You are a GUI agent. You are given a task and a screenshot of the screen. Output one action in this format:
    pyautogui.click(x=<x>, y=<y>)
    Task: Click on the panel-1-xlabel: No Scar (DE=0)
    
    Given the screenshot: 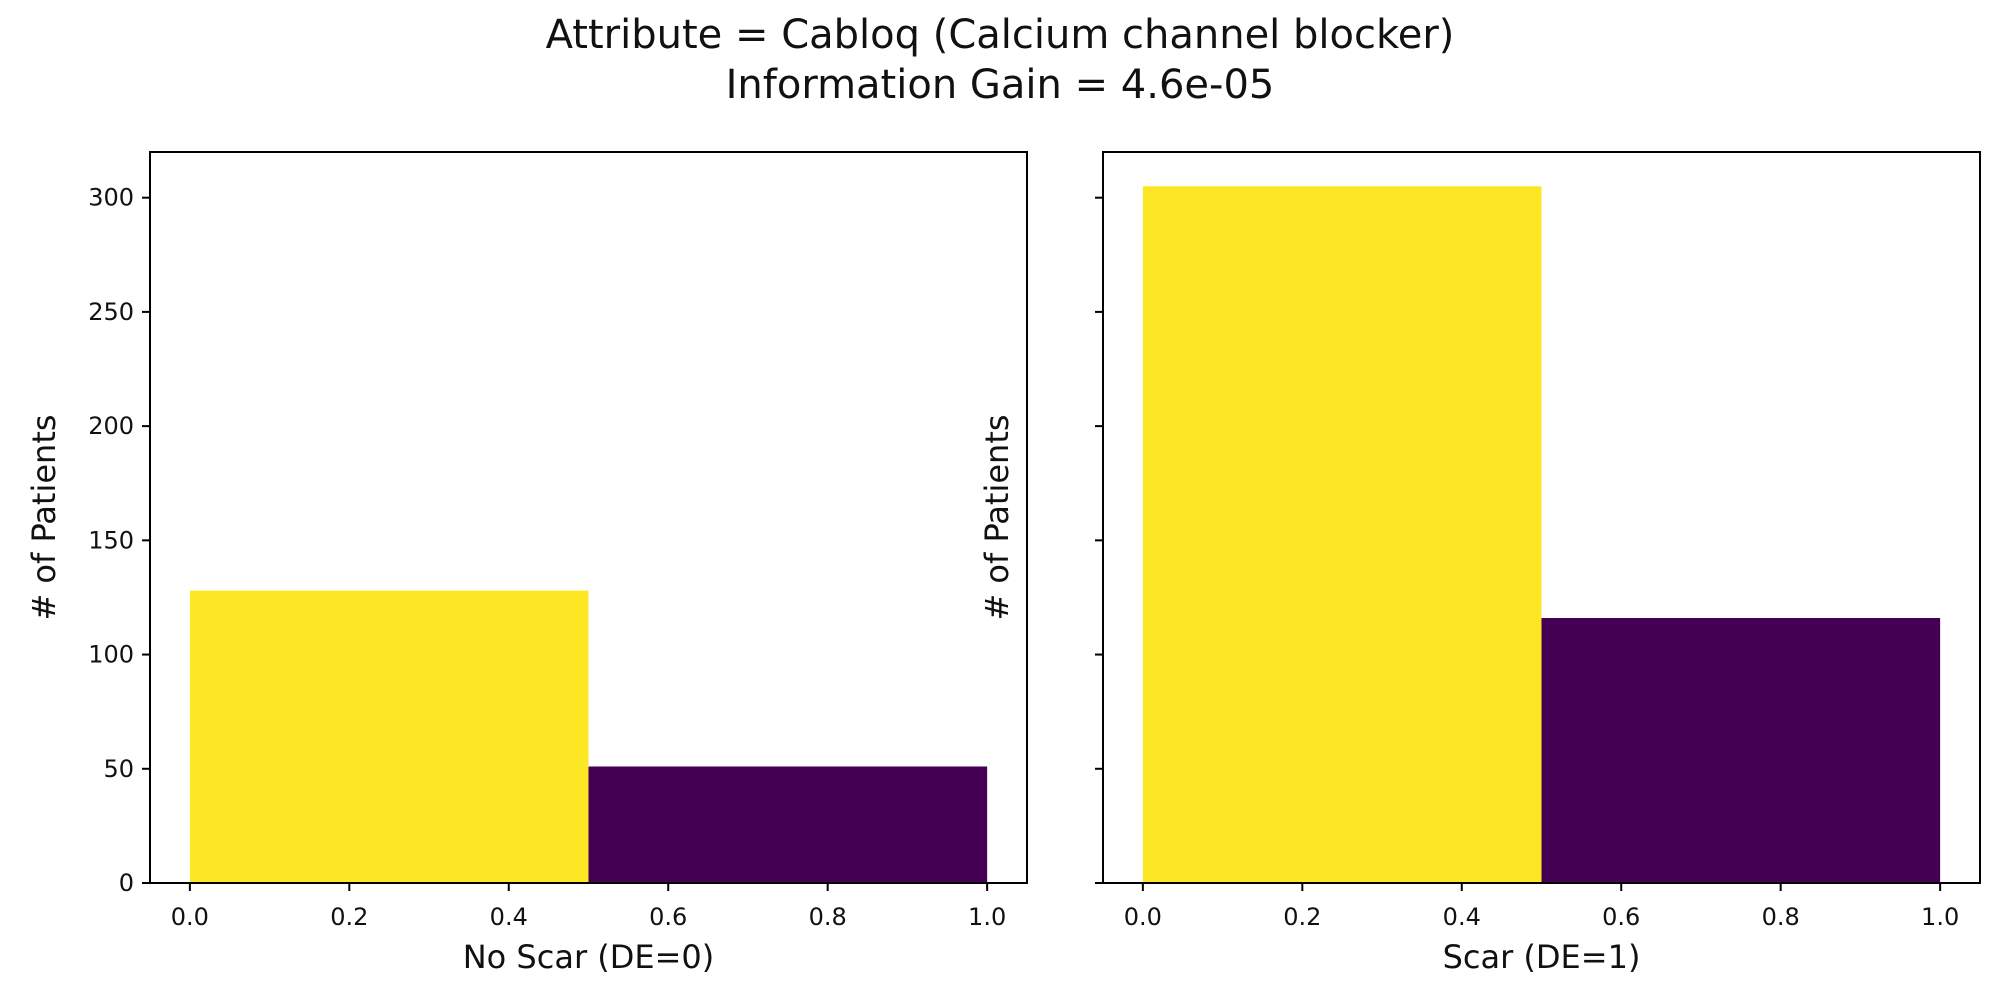 What is the action you would take?
    pyautogui.click(x=589, y=957)
    